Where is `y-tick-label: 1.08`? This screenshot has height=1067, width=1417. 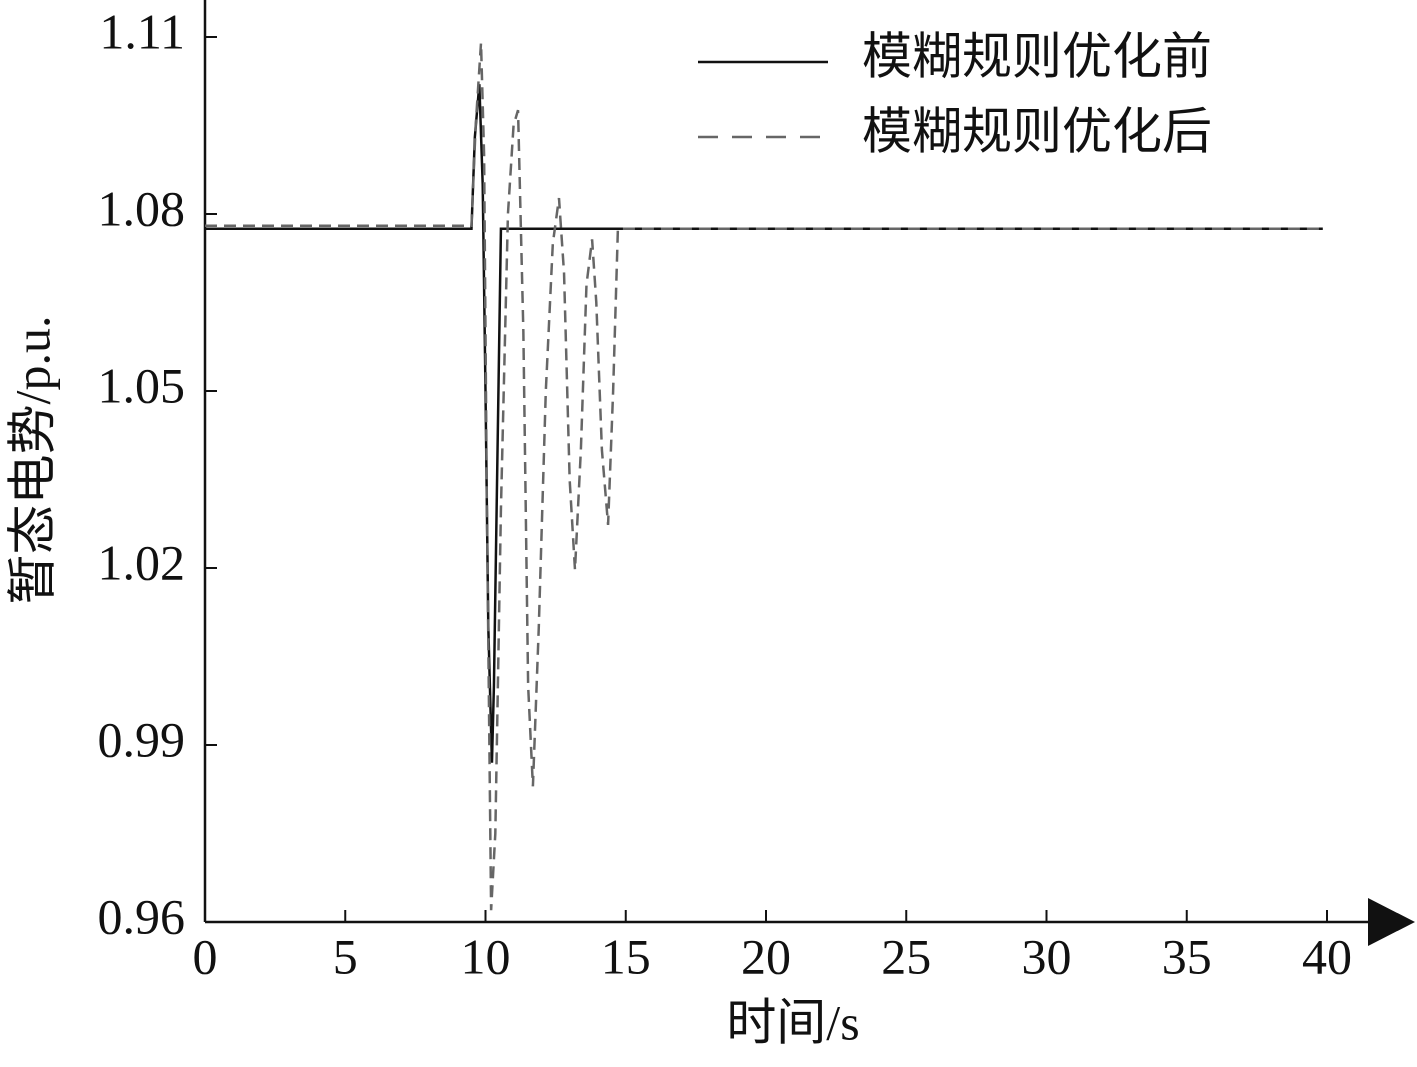
y-tick-label: 1.08 is located at coordinates (142, 208).